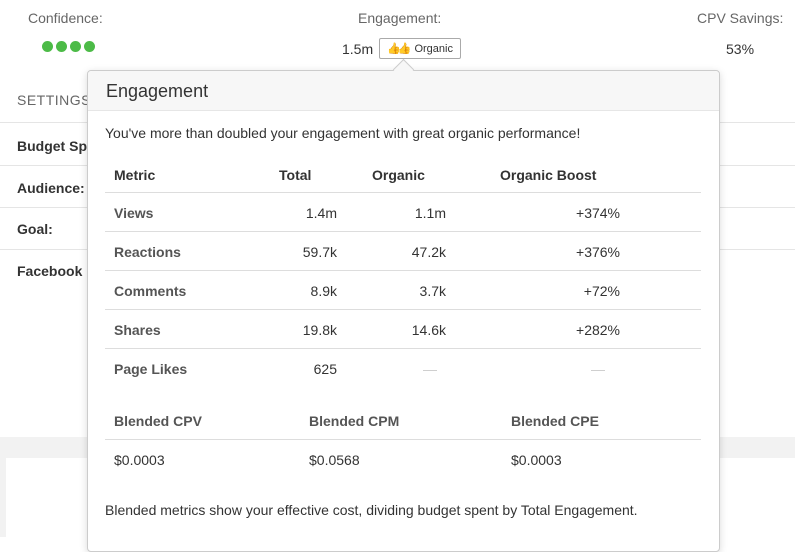 Image resolution: width=795 pixels, height=552 pixels. Describe the element at coordinates (598, 330) in the screenshot. I see `metric-boost: +282%` at that location.